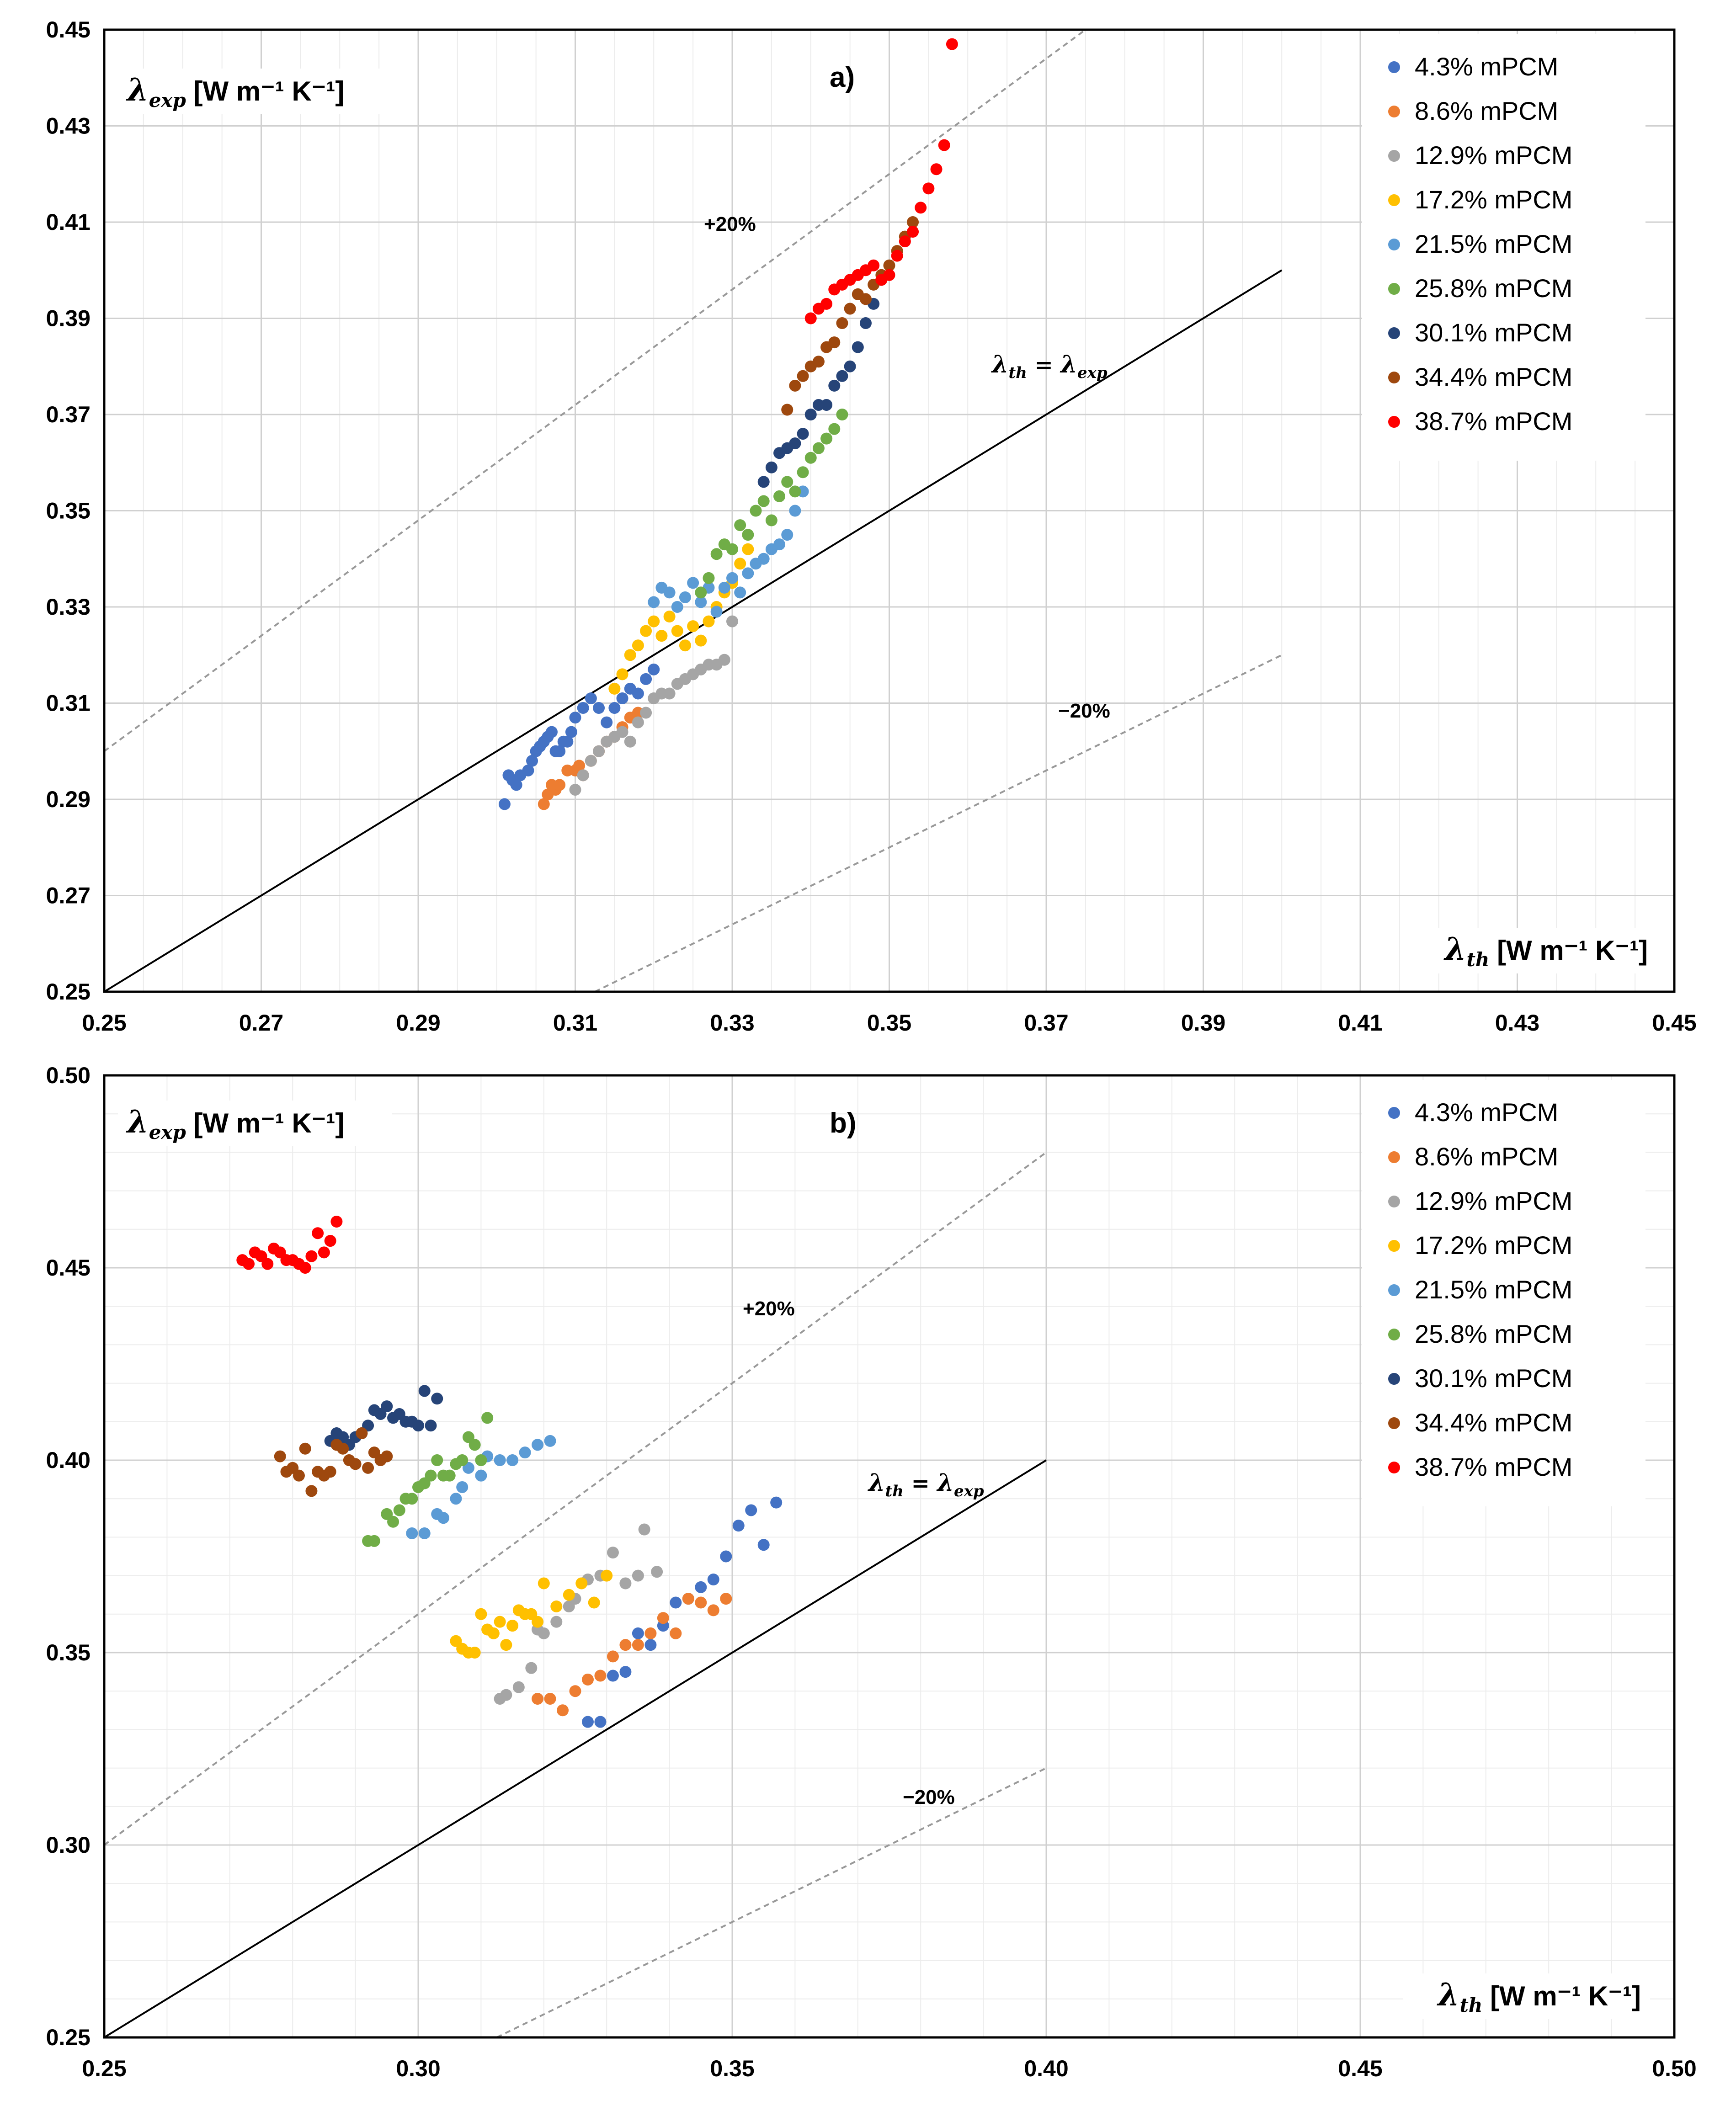 This screenshot has height=2111, width=1736. What do you see at coordinates (68, 318) in the screenshot?
I see `y-tick-label: 0.39` at bounding box center [68, 318].